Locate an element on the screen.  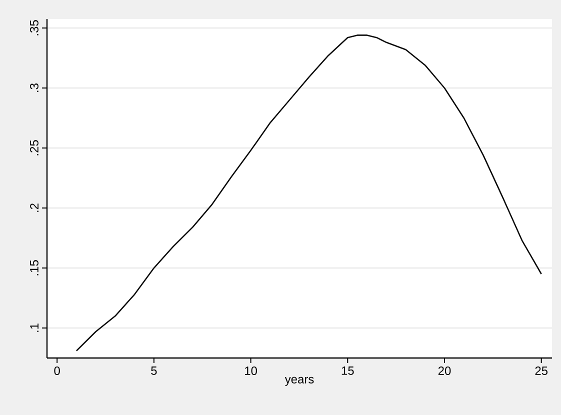
y-tick-label: .2 is located at coordinates (34, 208).